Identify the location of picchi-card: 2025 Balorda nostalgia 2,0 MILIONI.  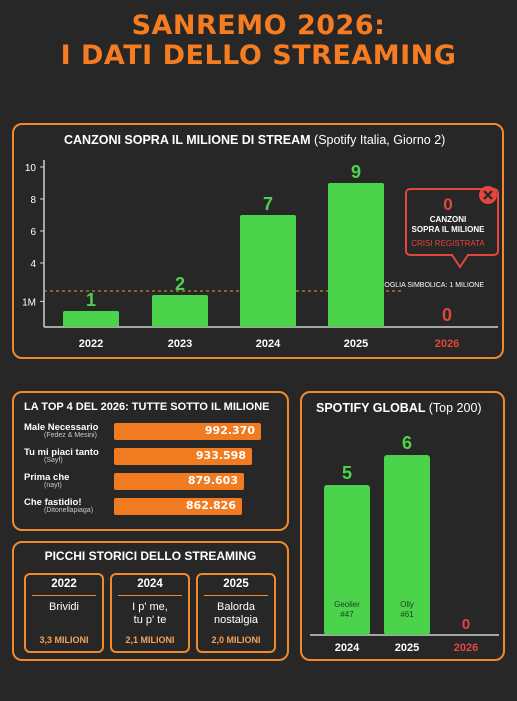
(236, 613).